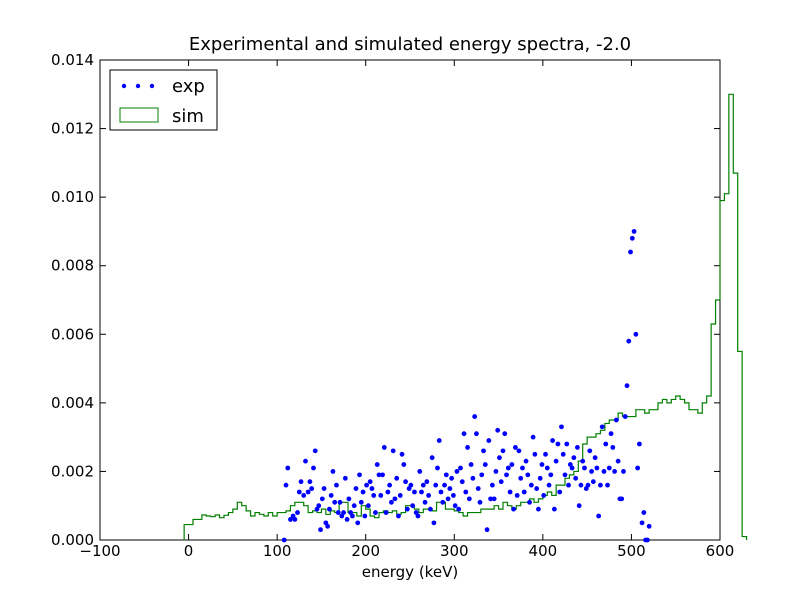 The height and width of the screenshot is (600, 800). What do you see at coordinates (631, 551) in the screenshot?
I see `x-tick-label: 500` at bounding box center [631, 551].